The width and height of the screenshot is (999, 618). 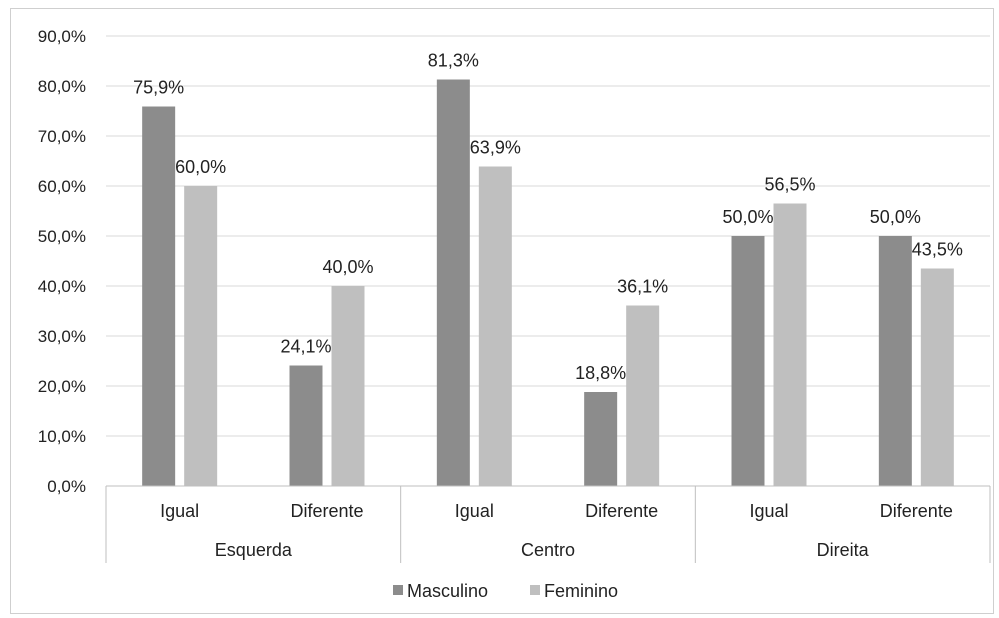 What do you see at coordinates (62, 336) in the screenshot?
I see `y-tick-label: 30,0%` at bounding box center [62, 336].